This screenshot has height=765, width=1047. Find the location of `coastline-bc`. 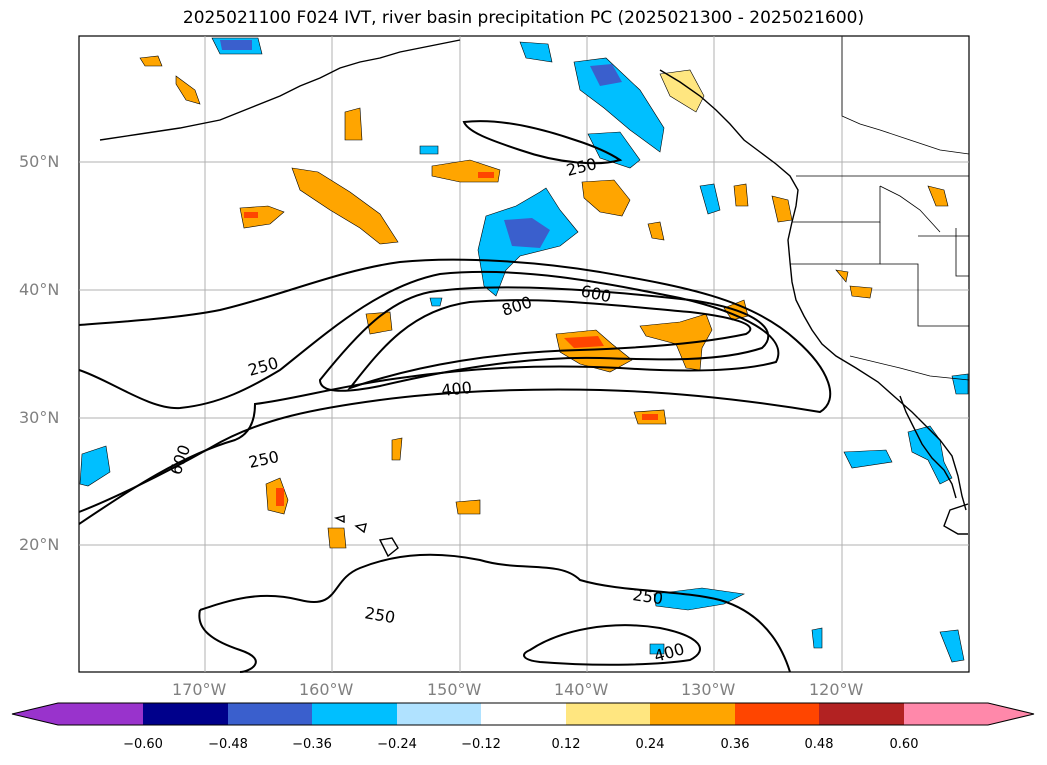

coastline-bc is located at coordinates (729, 146).